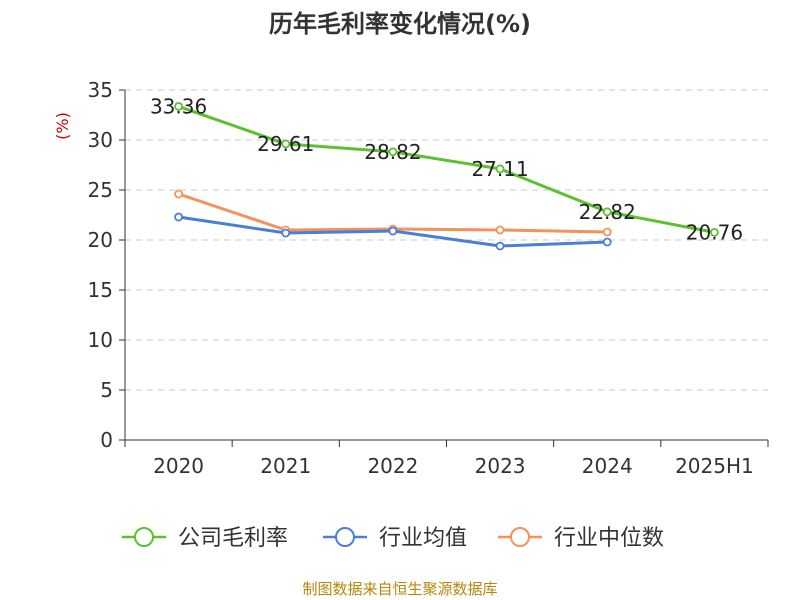  What do you see at coordinates (106, 390) in the screenshot?
I see `y-tick-label: 5` at bounding box center [106, 390].